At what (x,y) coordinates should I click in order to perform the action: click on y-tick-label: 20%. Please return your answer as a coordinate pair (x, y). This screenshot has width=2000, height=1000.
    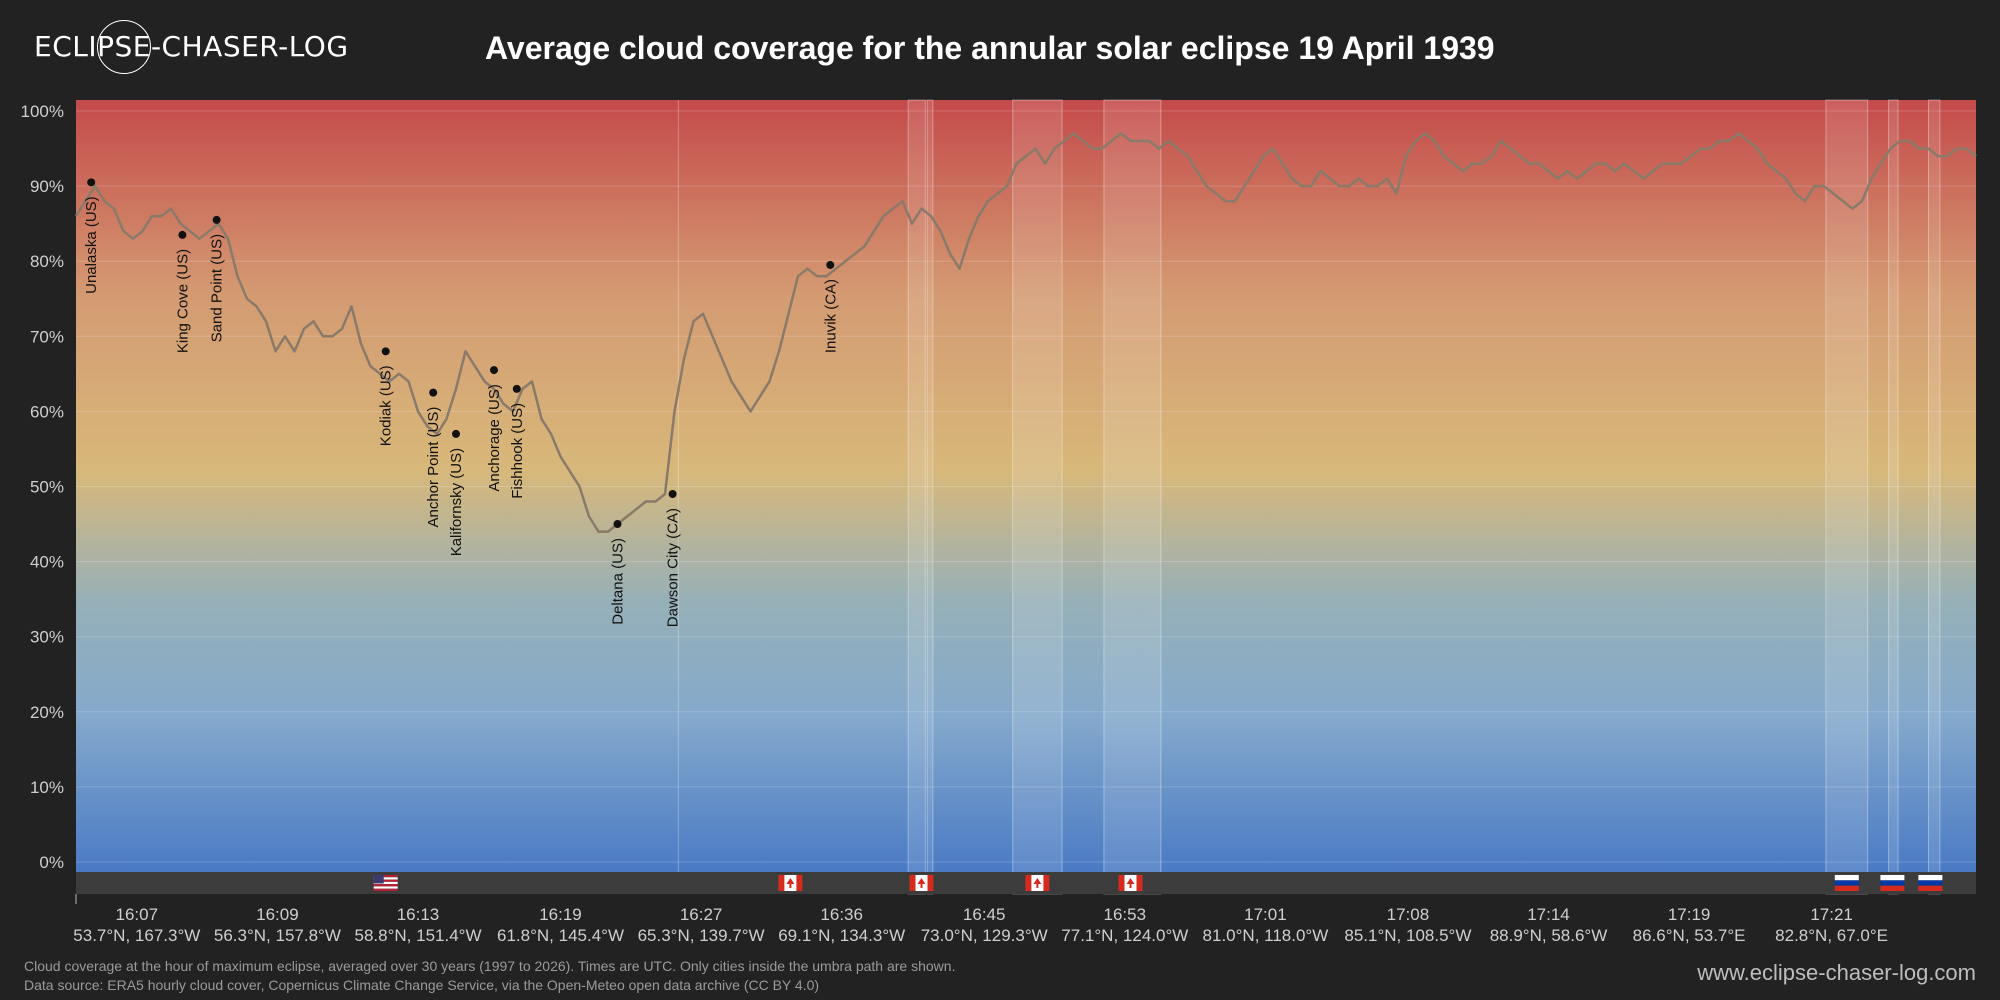
    Looking at the image, I should click on (47, 712).